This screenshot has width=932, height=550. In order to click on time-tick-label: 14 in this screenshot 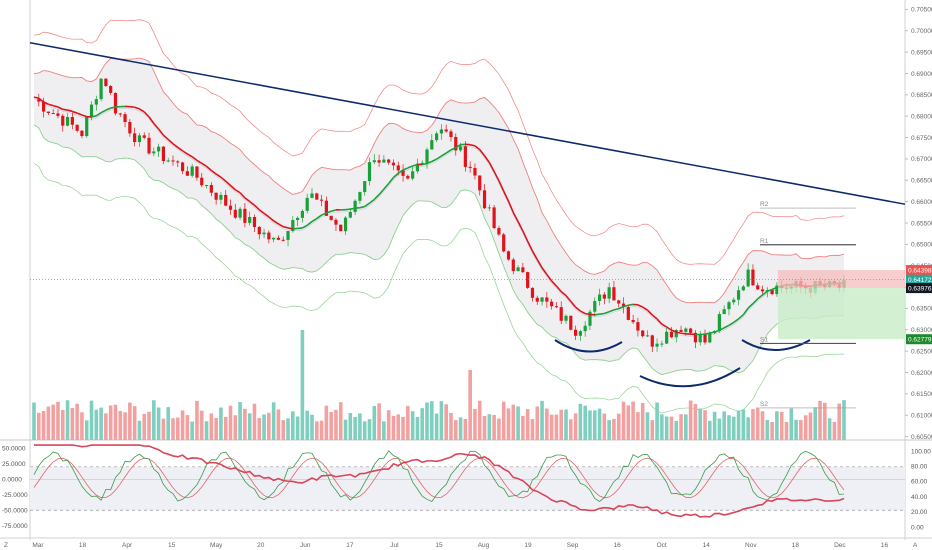, I will do `click(707, 545)`.